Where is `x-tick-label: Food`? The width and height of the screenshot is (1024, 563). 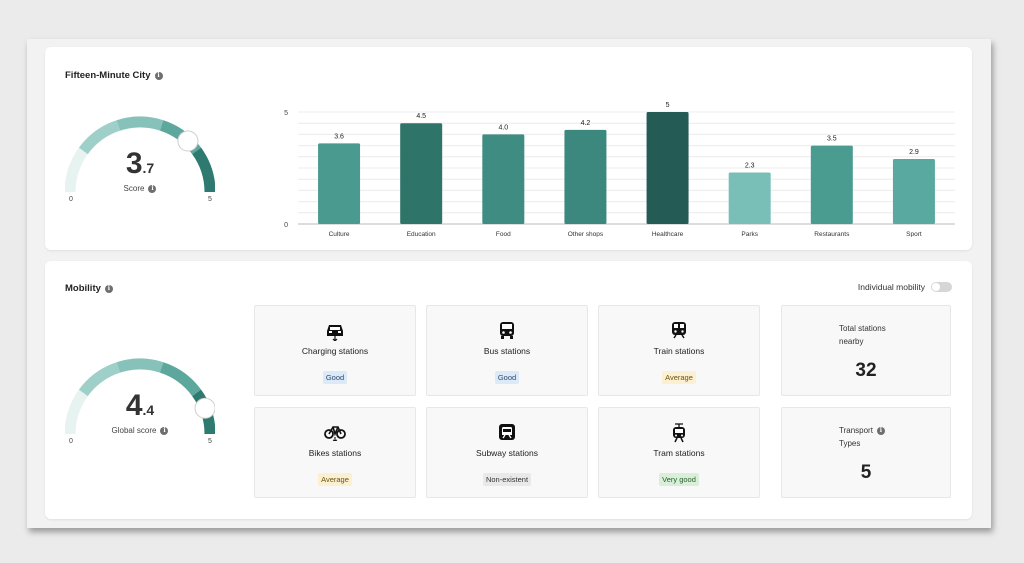
x-tick-label: Food is located at coordinates (503, 234).